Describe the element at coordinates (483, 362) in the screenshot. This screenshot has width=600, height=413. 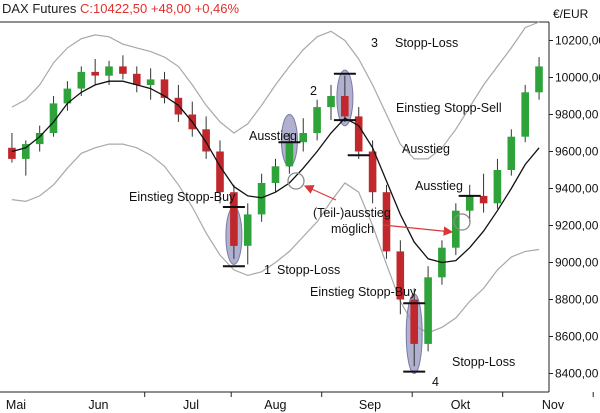
I see `label-stopp-loss-4: Stopp-Loss` at that location.